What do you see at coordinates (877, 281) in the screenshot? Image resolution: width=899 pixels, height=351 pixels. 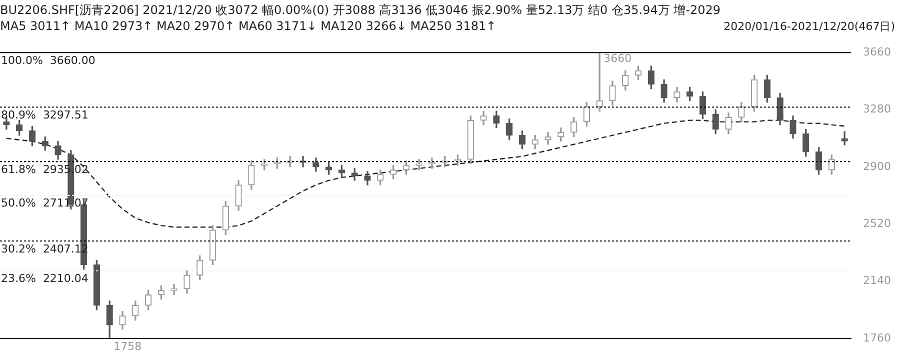 I see `y-tick-label: 2140` at bounding box center [877, 281].